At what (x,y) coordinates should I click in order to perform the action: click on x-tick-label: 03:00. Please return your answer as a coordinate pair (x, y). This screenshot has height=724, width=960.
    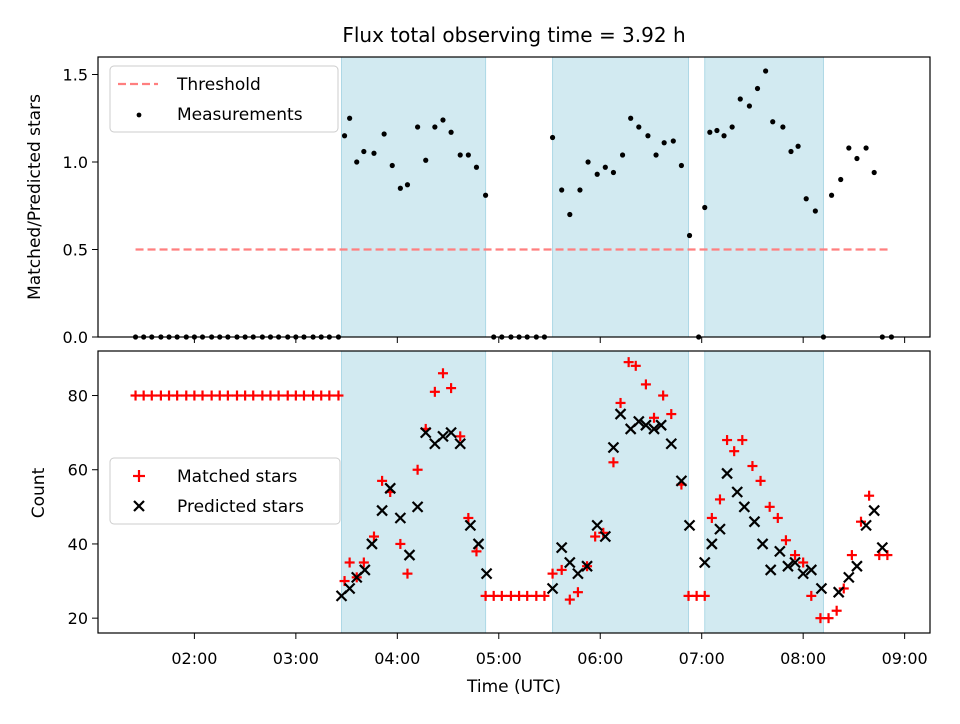
    Looking at the image, I should click on (296, 658).